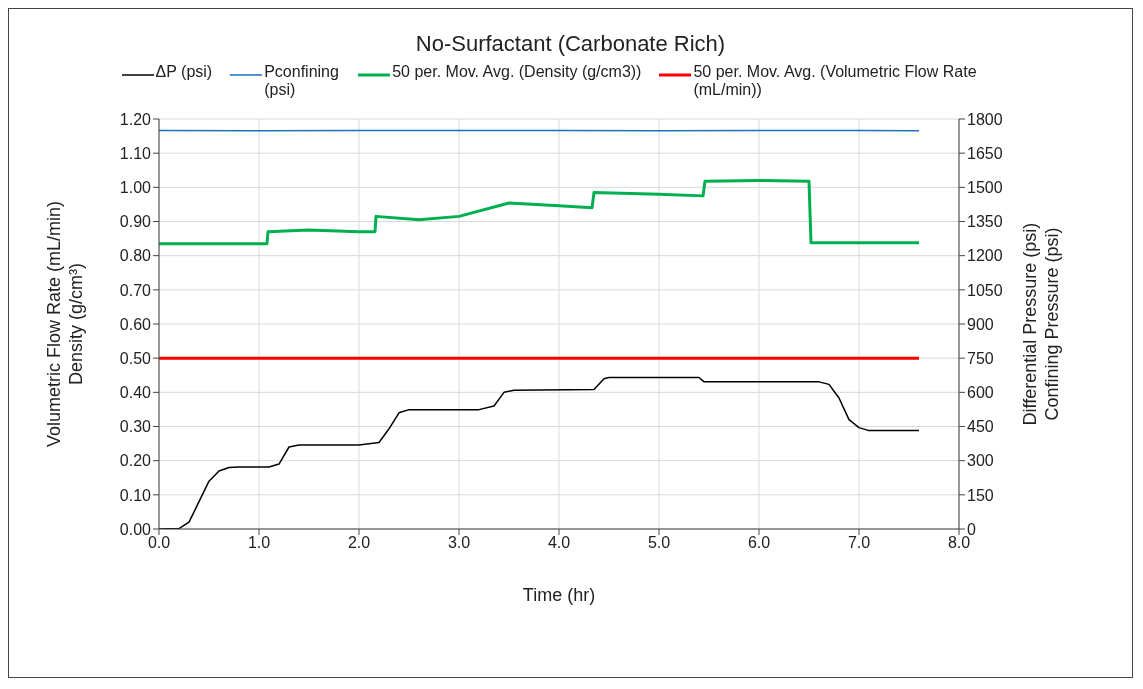  What do you see at coordinates (259, 543) in the screenshot?
I see `x-tick-label: 1.0` at bounding box center [259, 543].